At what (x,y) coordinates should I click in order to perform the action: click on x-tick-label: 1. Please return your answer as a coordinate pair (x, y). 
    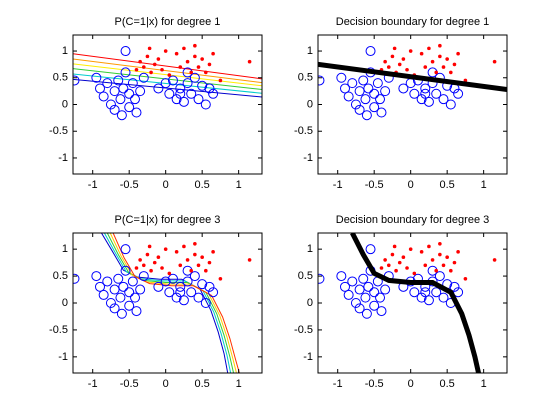
    Looking at the image, I should click on (239, 384).